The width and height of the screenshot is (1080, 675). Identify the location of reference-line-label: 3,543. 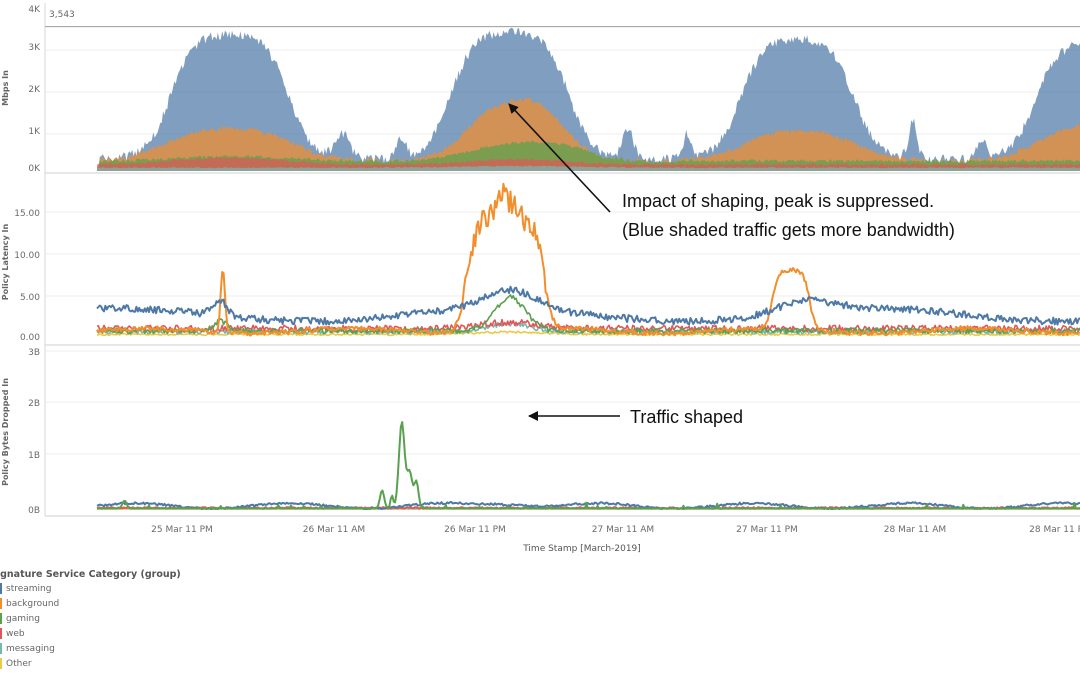
(62, 15).